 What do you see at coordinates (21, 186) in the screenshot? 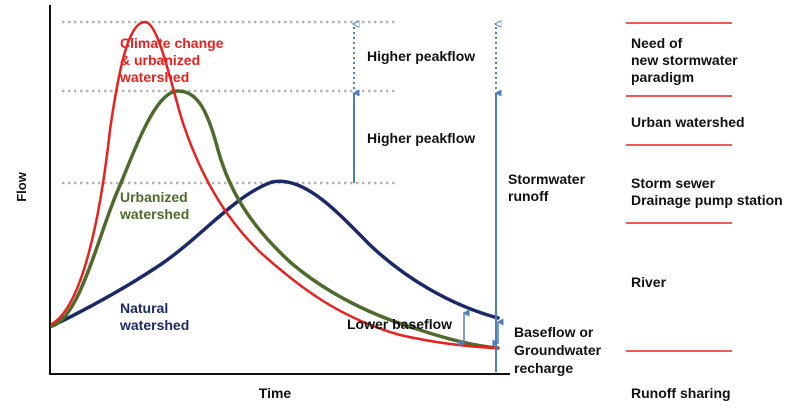
I see `y-axis-label: Flow` at bounding box center [21, 186].